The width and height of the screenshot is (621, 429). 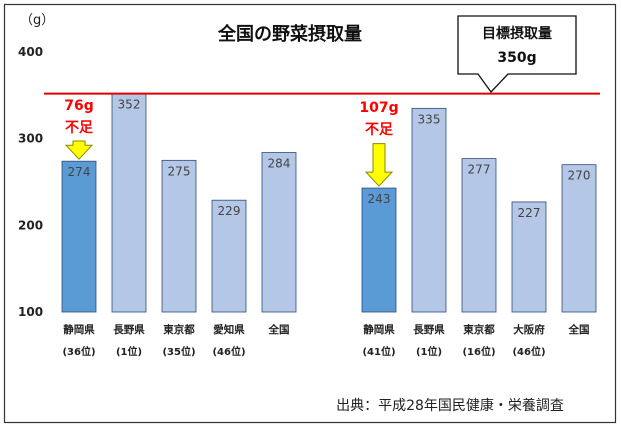 I want to click on shortfall-amount: 76g, so click(x=79, y=106).